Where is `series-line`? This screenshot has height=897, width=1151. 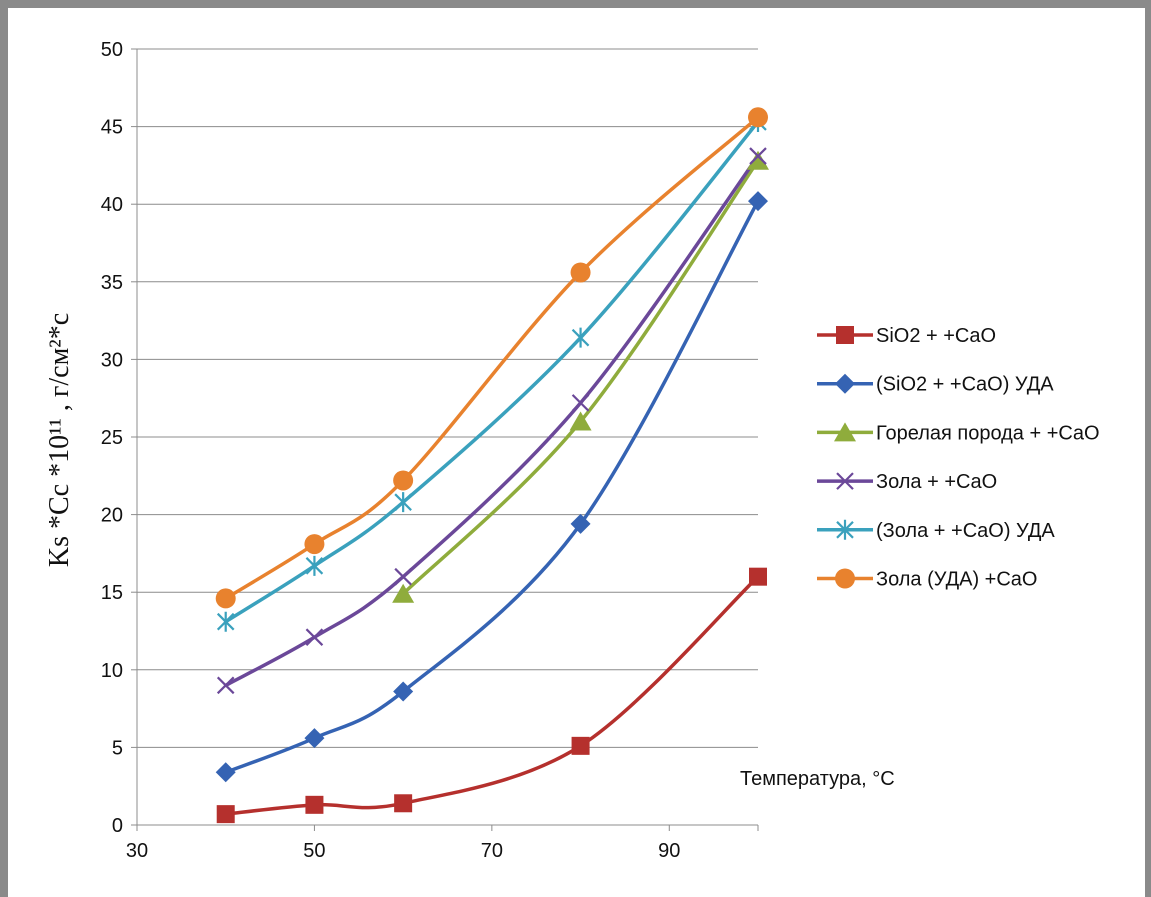 series-line is located at coordinates (491, 695).